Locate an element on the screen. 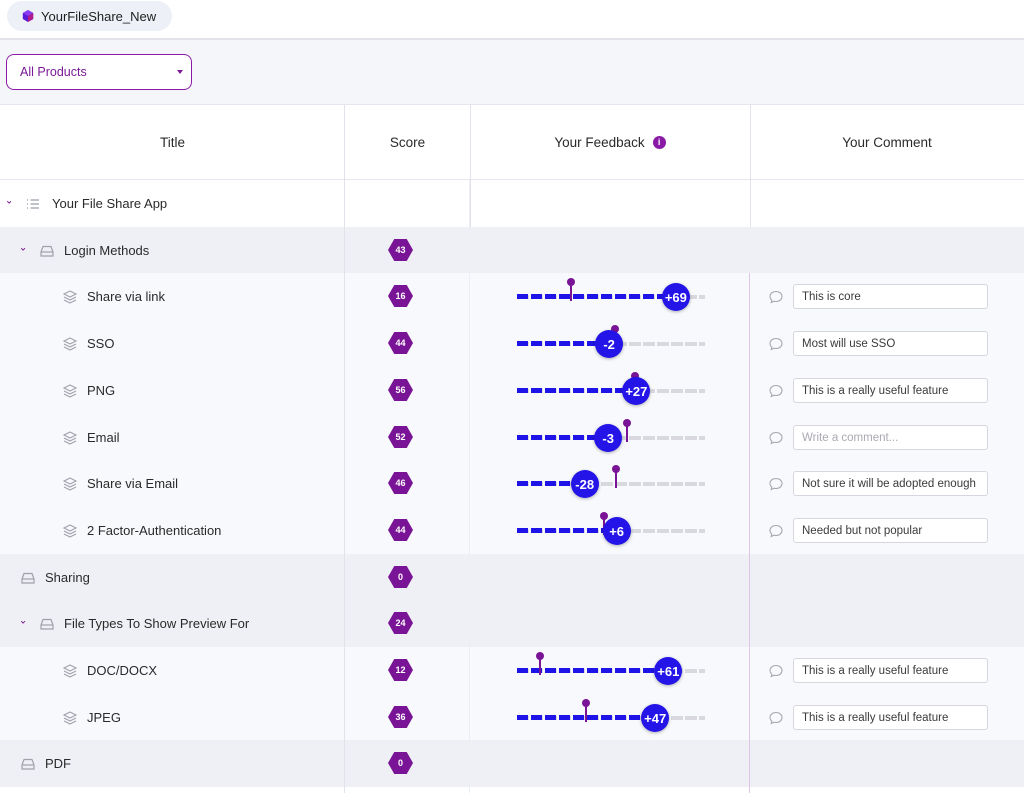  row-title: PDF is located at coordinates (58, 763).